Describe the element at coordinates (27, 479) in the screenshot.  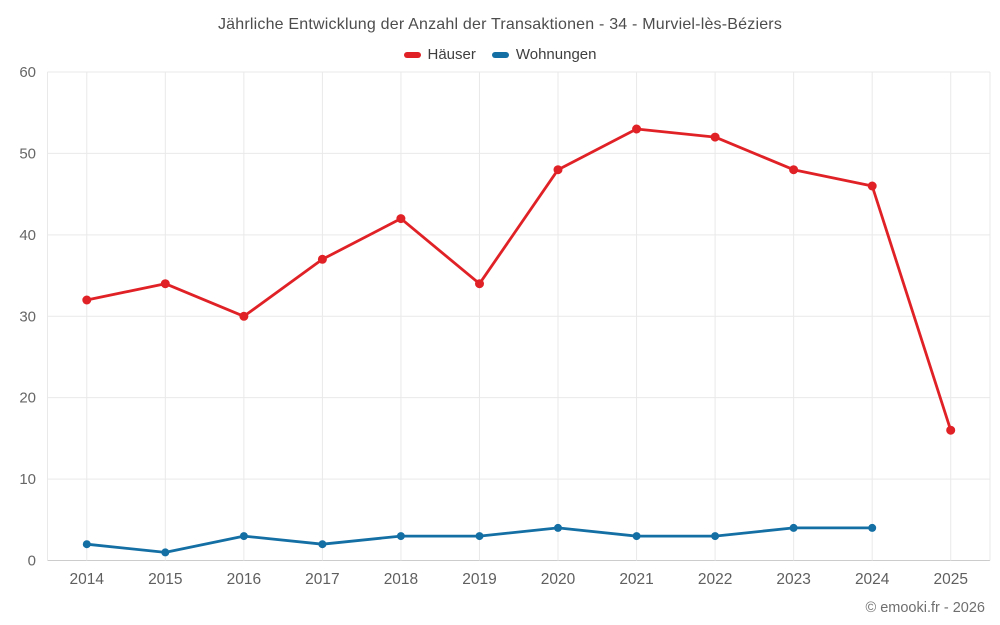
I see `y-tick-label: 10` at that location.